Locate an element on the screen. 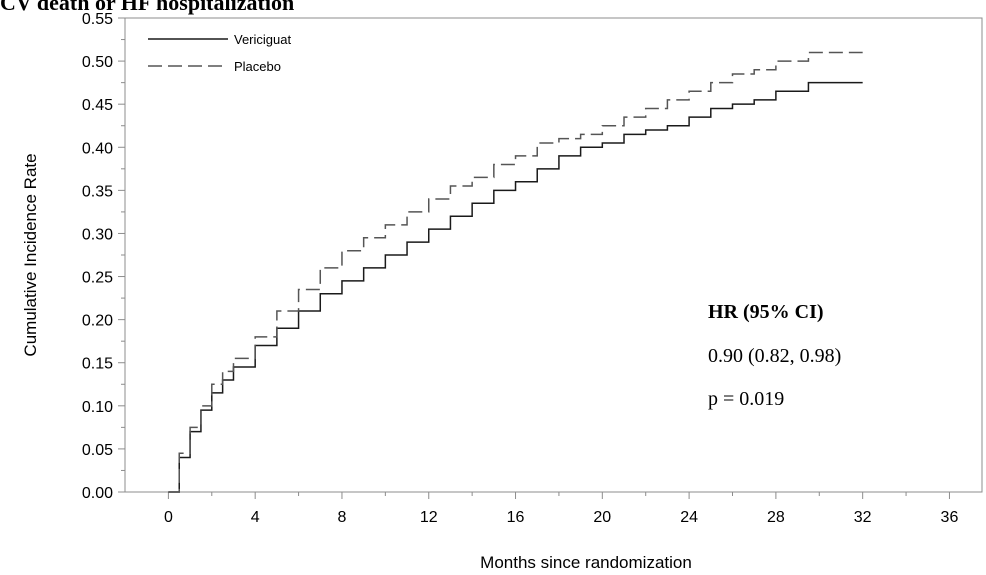  y-tick-label: 0.45 is located at coordinates (97, 105).